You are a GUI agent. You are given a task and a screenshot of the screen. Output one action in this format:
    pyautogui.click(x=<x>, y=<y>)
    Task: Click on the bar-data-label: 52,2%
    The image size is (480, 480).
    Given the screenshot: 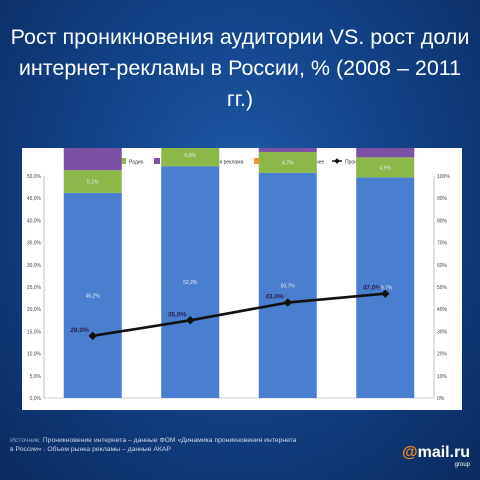 What is the action you would take?
    pyautogui.click(x=190, y=283)
    